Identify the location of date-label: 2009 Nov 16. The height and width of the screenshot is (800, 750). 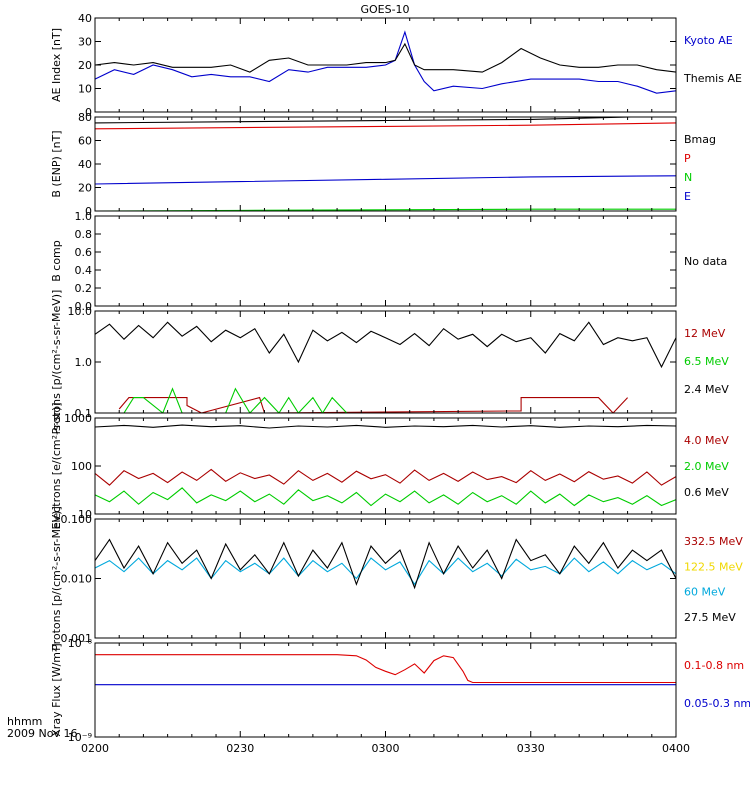
(42, 733).